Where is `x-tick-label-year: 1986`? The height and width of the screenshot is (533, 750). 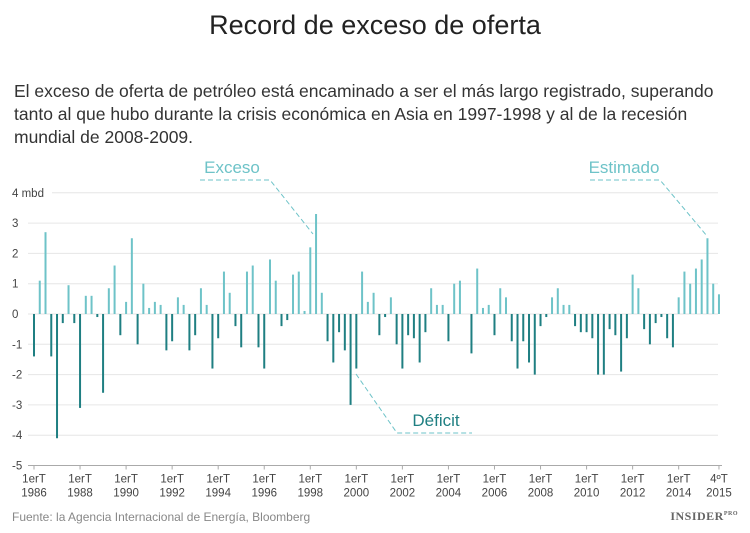
x-tick-label-year: 1986 is located at coordinates (34, 494).